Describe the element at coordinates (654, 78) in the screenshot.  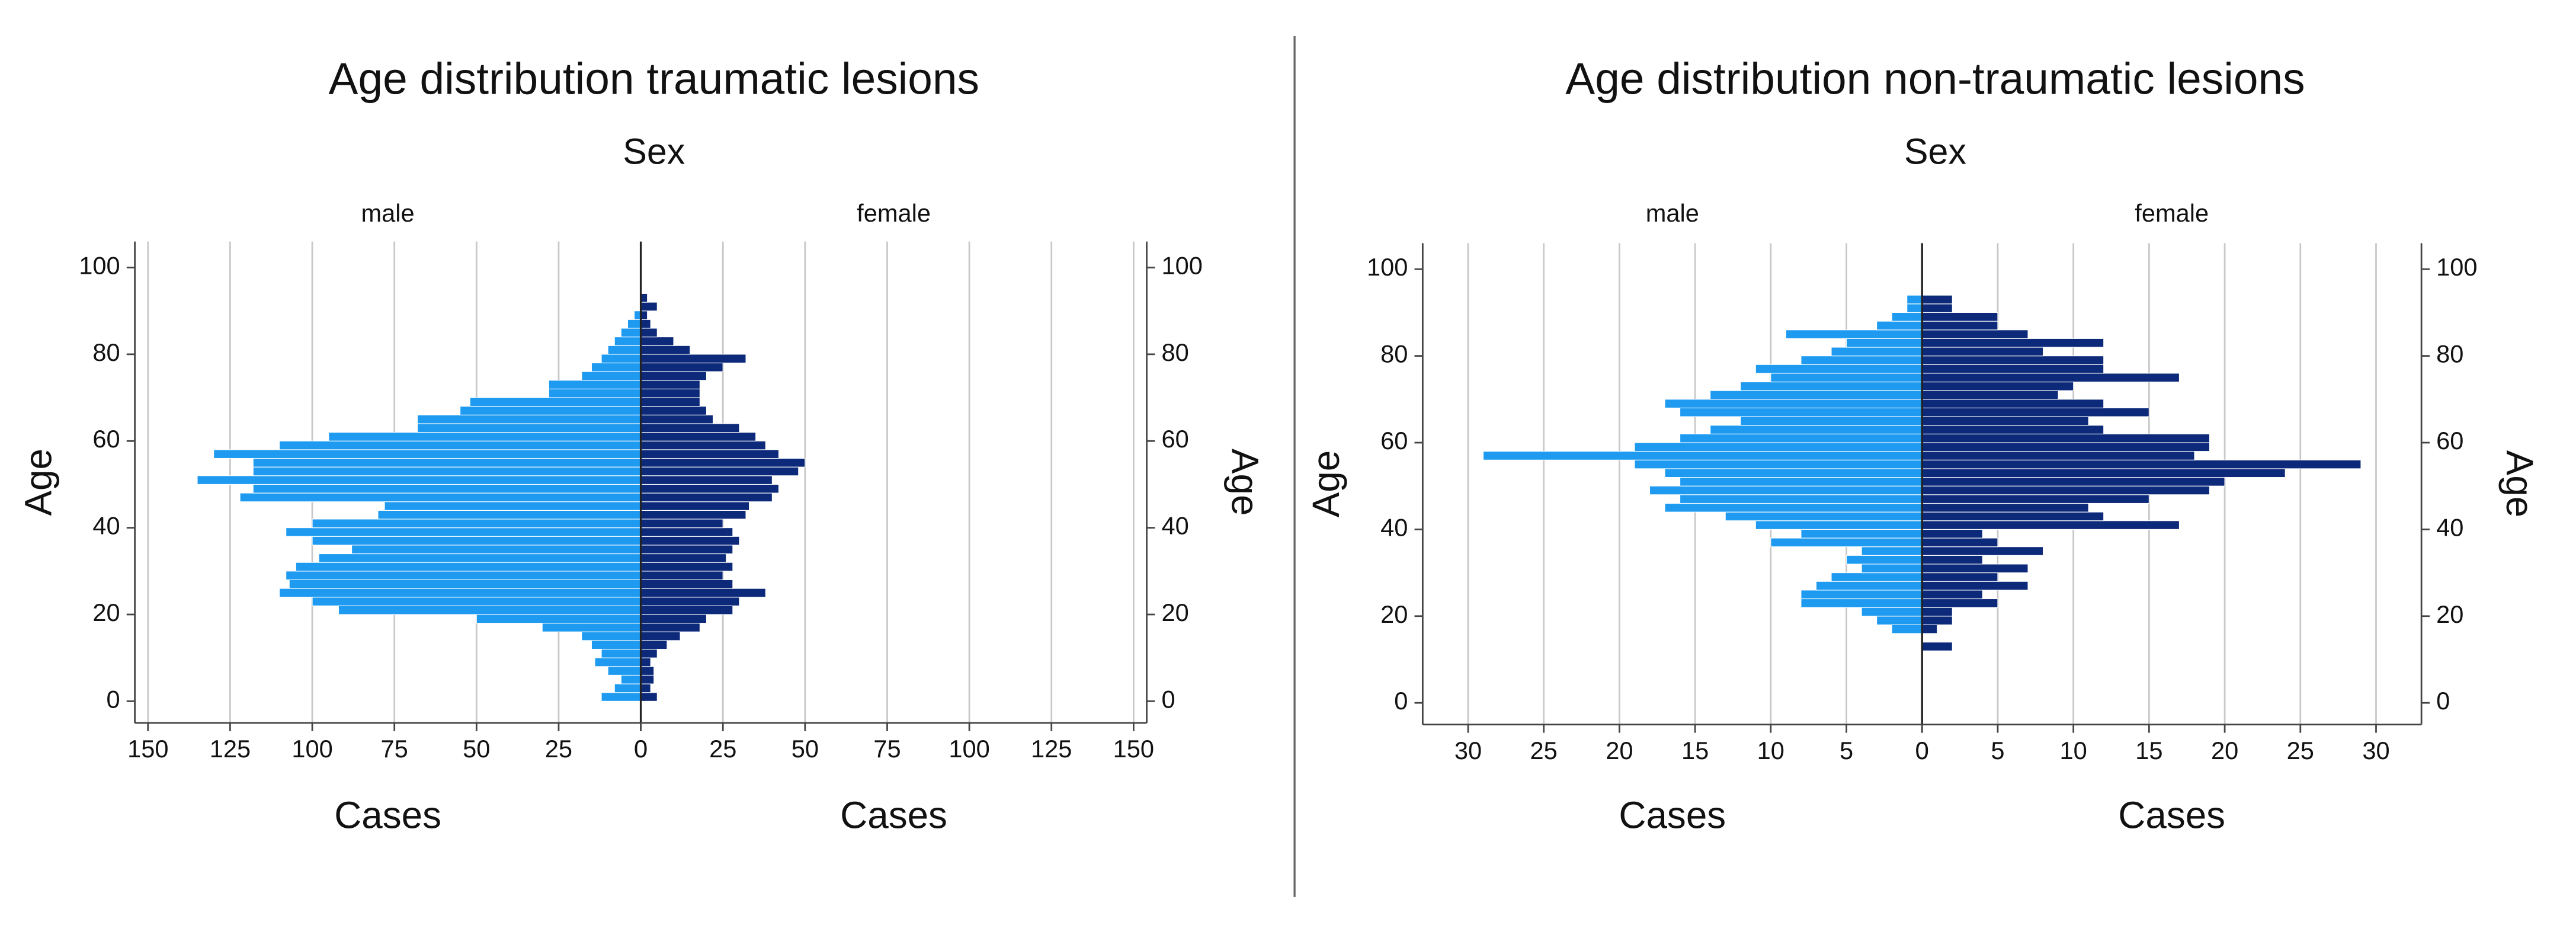
I see `chart-title: Age distribution traumatic lesions` at that location.